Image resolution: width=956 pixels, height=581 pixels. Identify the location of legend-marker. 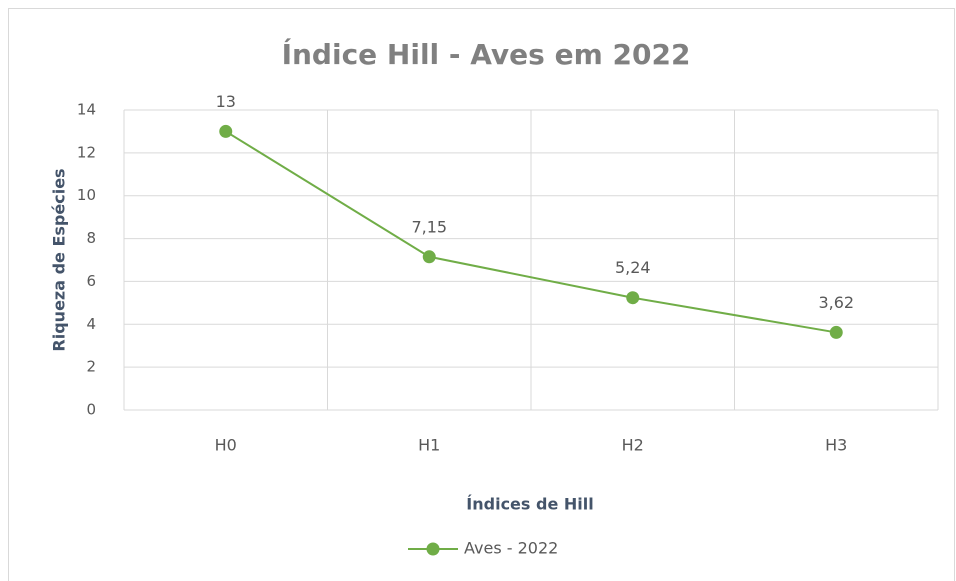
(433, 549).